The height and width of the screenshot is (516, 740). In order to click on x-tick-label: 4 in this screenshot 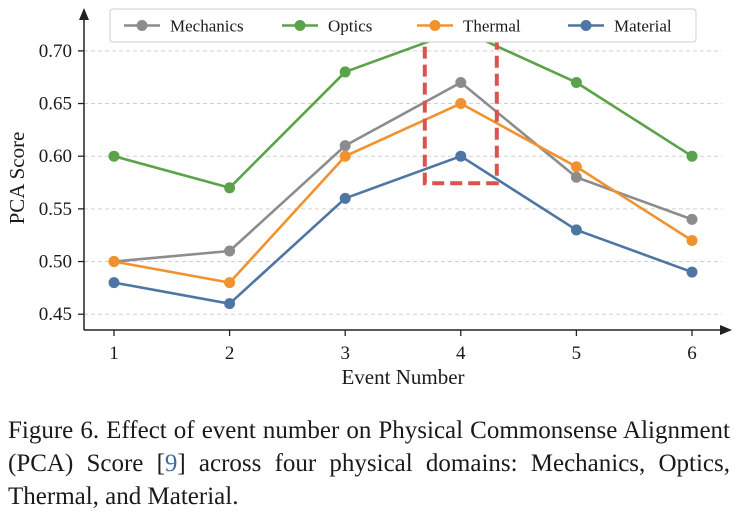, I will do `click(461, 353)`.